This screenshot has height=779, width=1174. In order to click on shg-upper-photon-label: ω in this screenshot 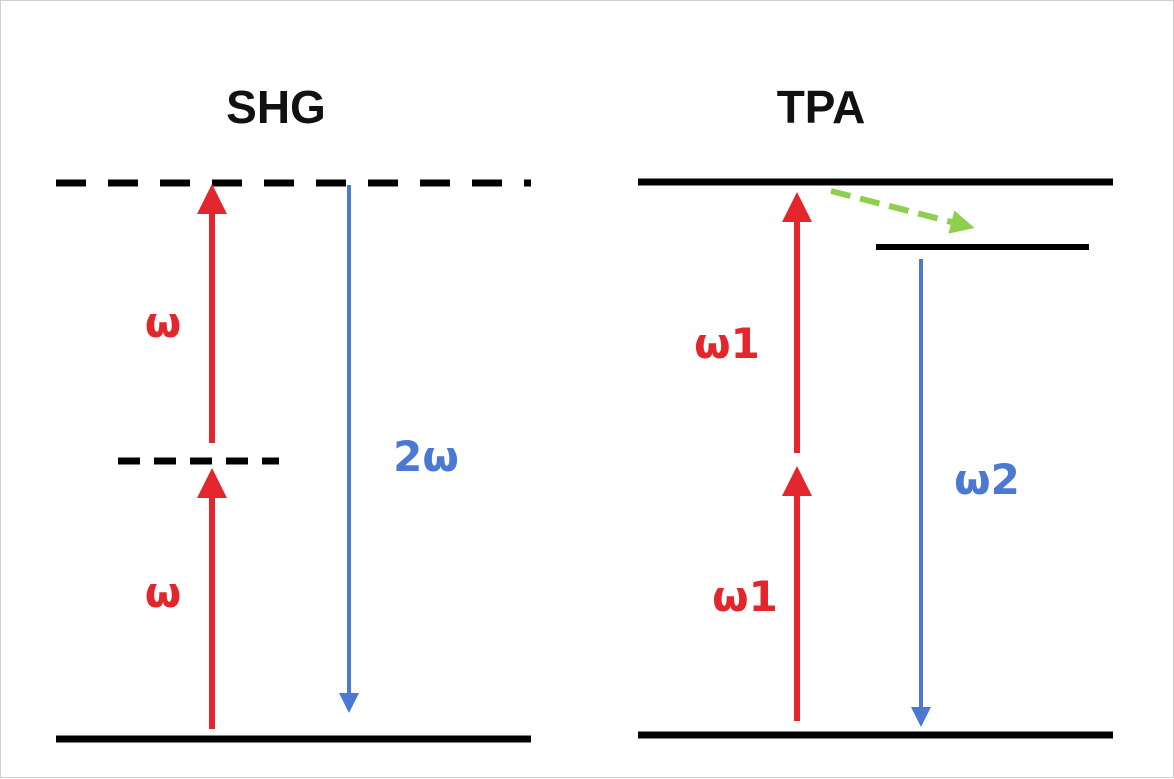, I will do `click(163, 322)`.